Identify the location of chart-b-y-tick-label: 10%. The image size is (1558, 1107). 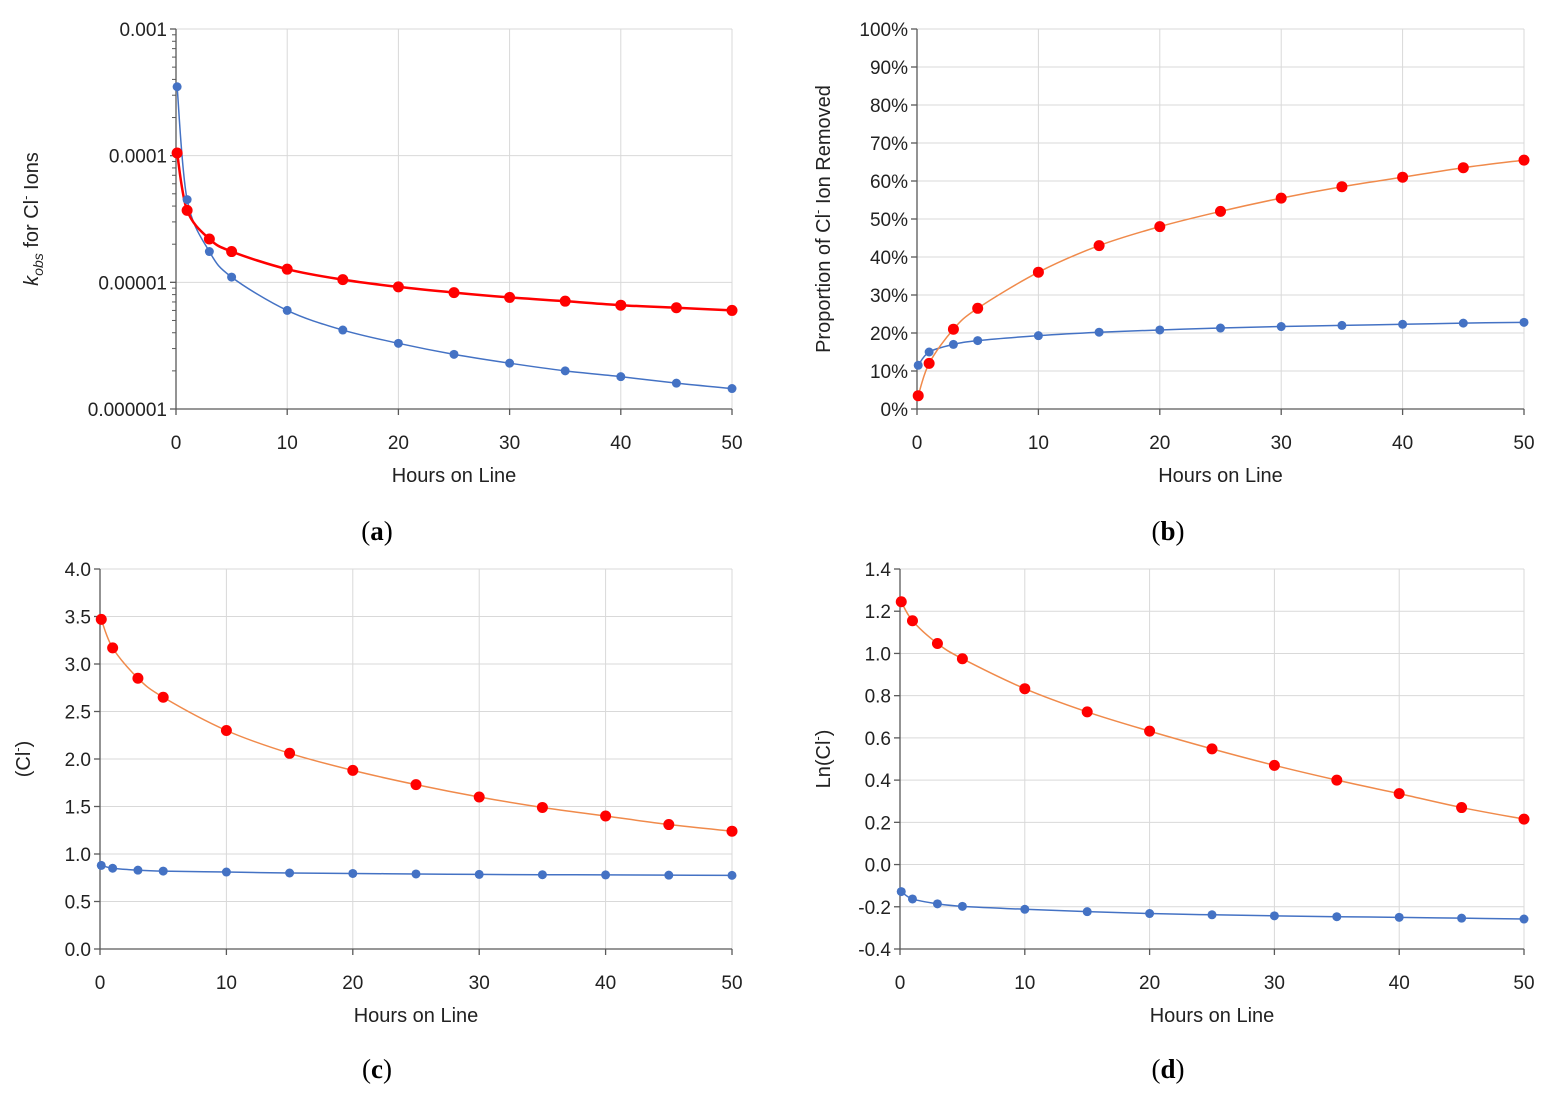
(889, 372).